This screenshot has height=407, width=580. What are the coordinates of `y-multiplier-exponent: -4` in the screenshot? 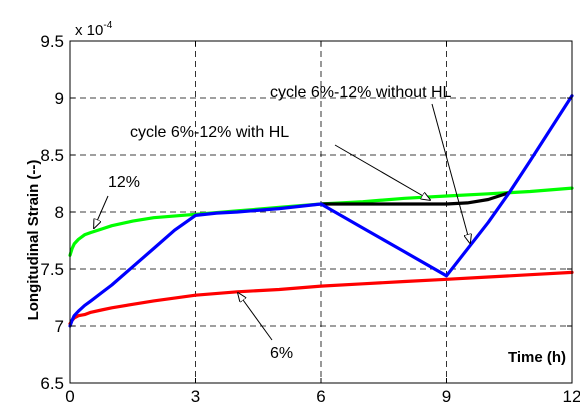 It's located at (107, 25).